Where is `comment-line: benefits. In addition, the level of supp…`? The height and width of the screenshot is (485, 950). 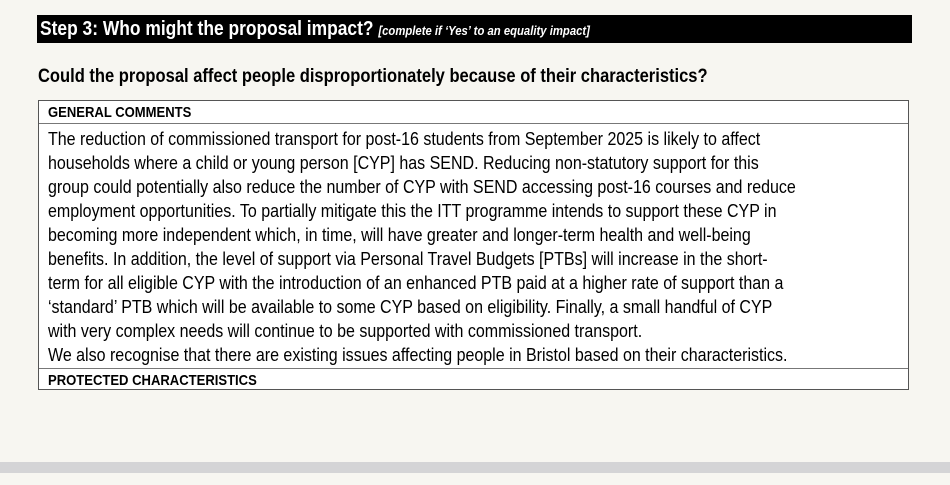
comment-line: benefits. In addition, the level of supp… is located at coordinates (408, 258).